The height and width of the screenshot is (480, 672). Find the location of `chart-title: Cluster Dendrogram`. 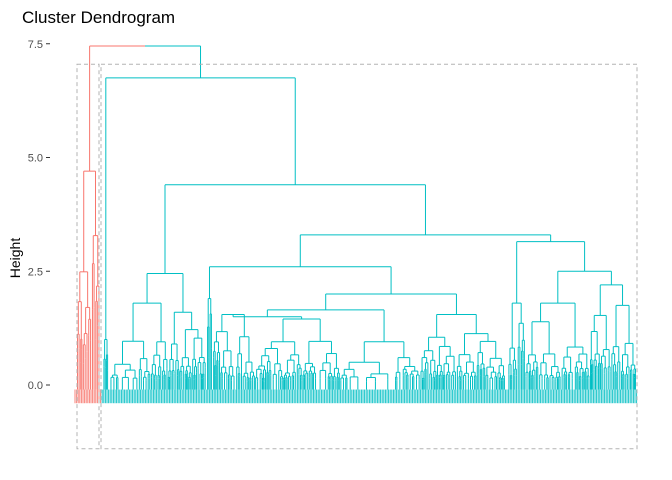

chart-title: Cluster Dendrogram is located at coordinates (98, 17).